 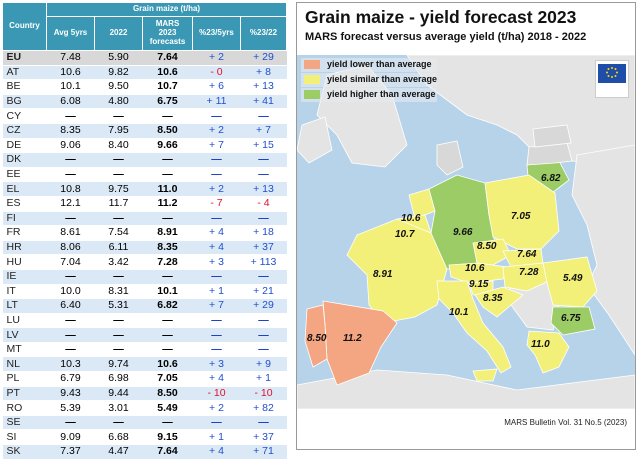 What do you see at coordinates (144, 350) in the screenshot?
I see `table-row: MT — — — — —` at bounding box center [144, 350].